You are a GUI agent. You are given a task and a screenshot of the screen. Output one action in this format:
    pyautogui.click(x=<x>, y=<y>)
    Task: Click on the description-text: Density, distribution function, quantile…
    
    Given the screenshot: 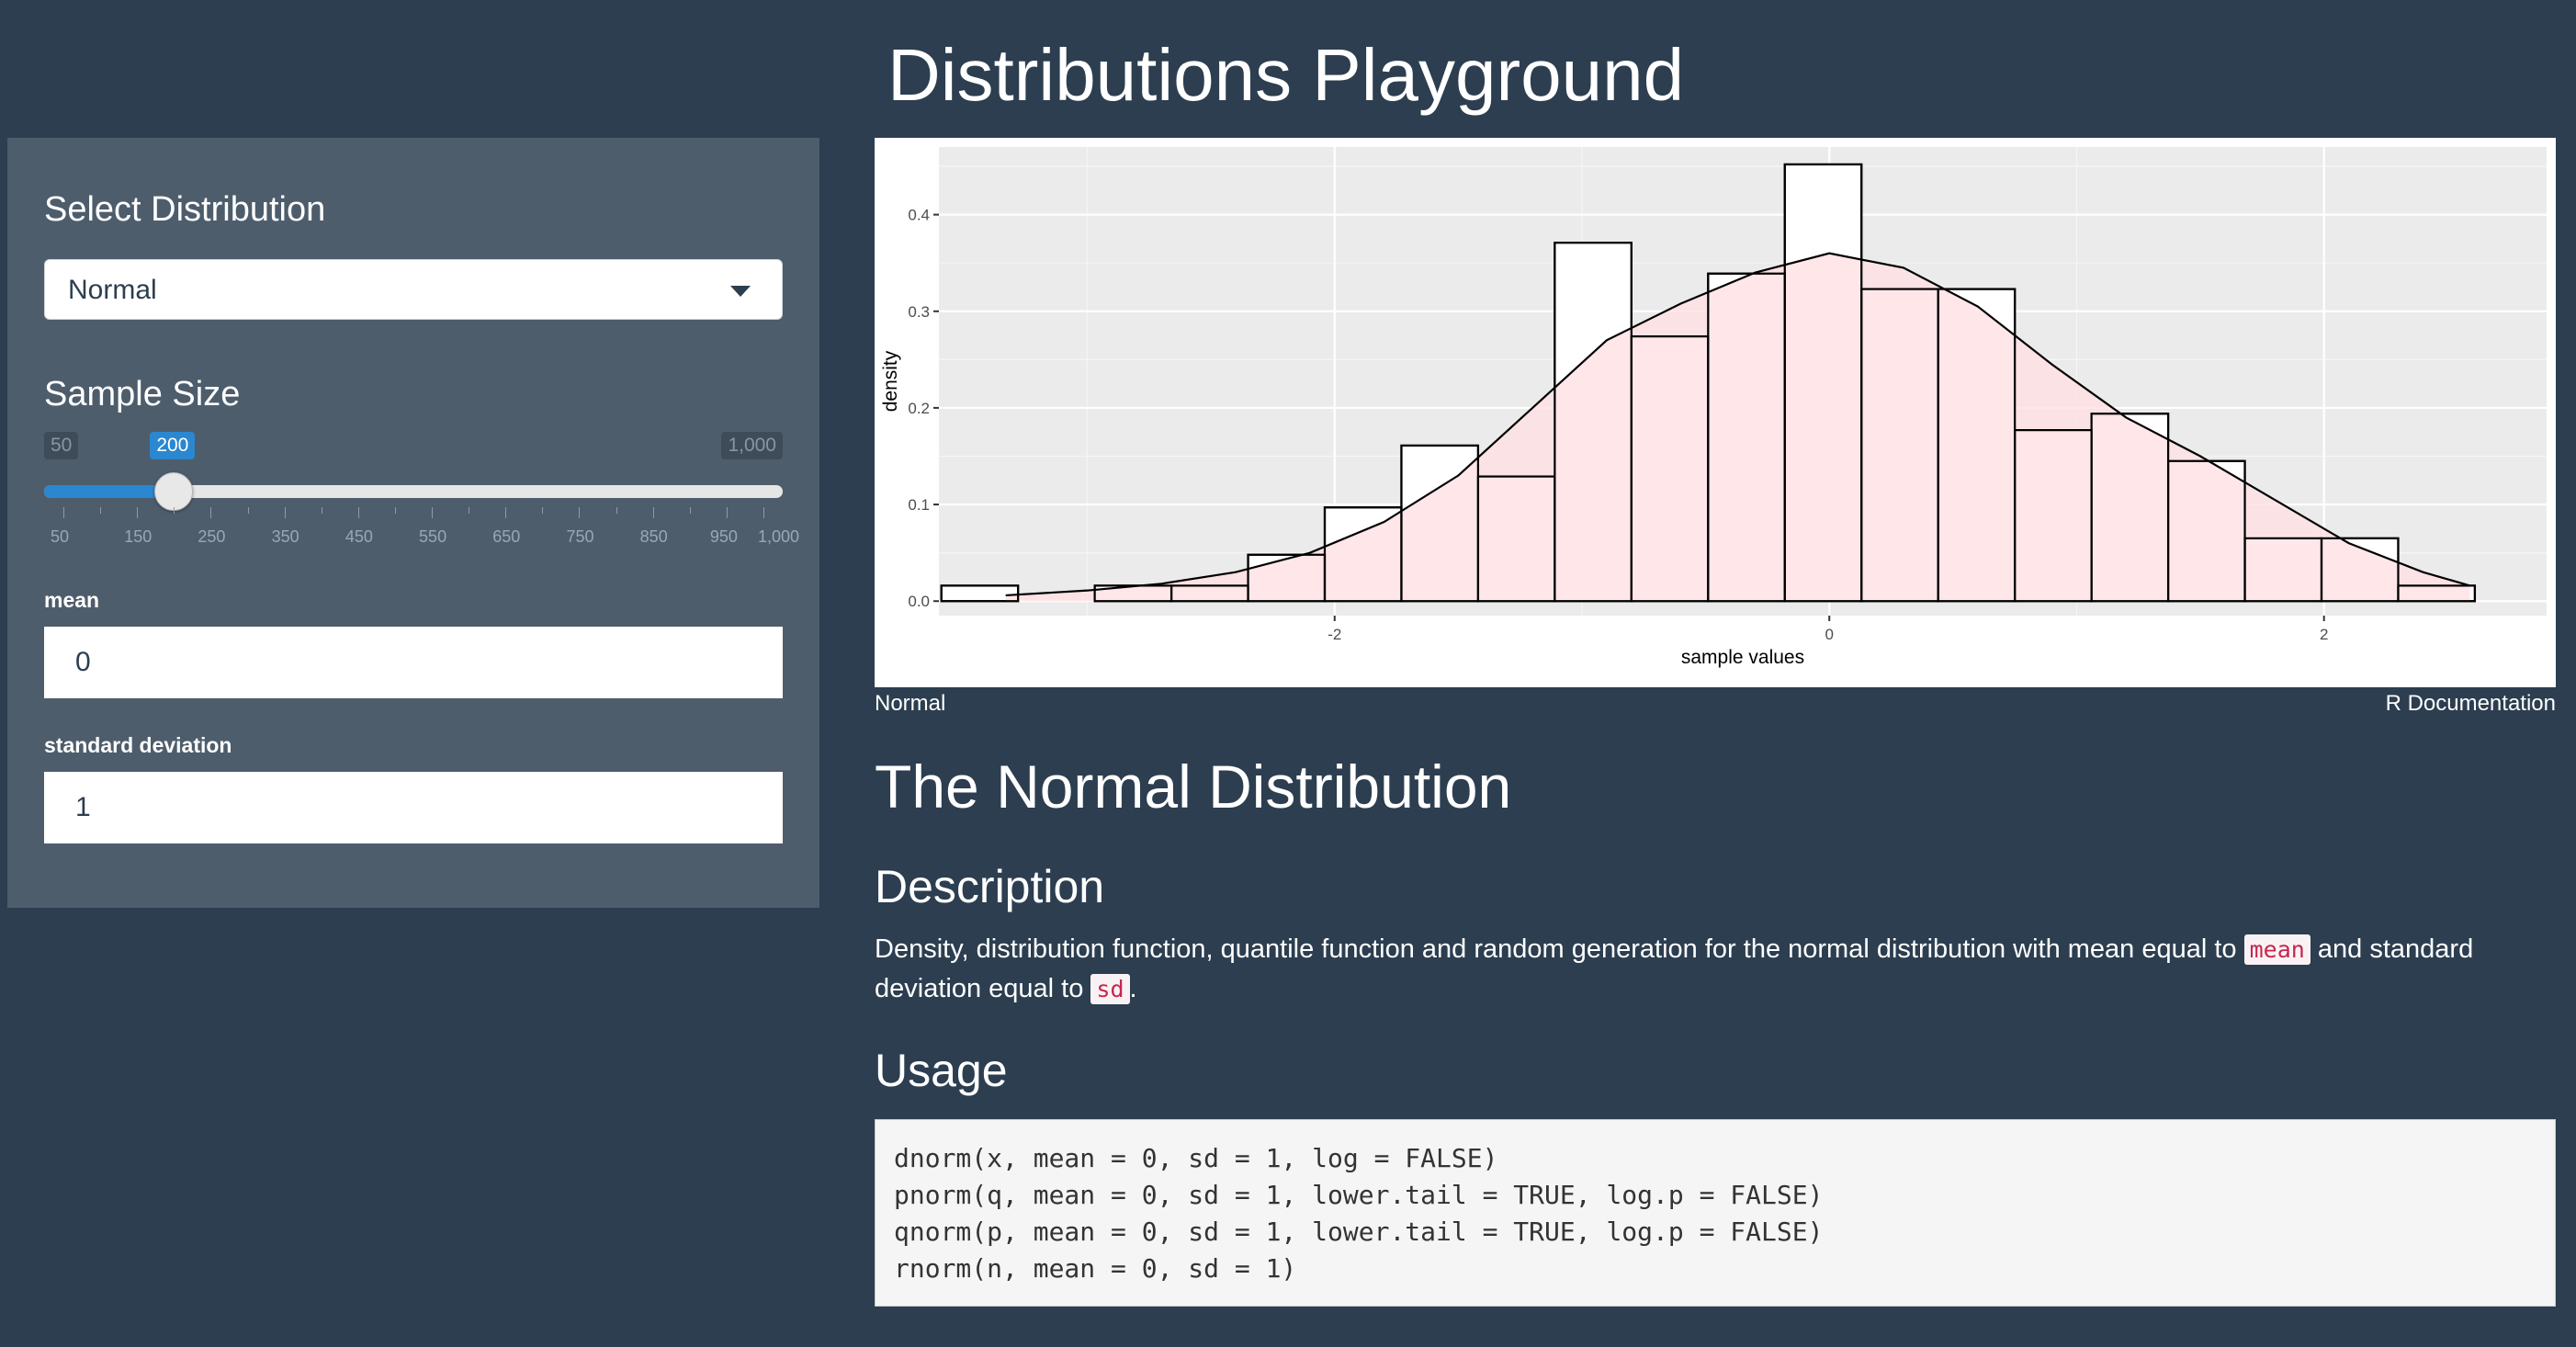 What is the action you would take?
    pyautogui.click(x=1559, y=949)
    